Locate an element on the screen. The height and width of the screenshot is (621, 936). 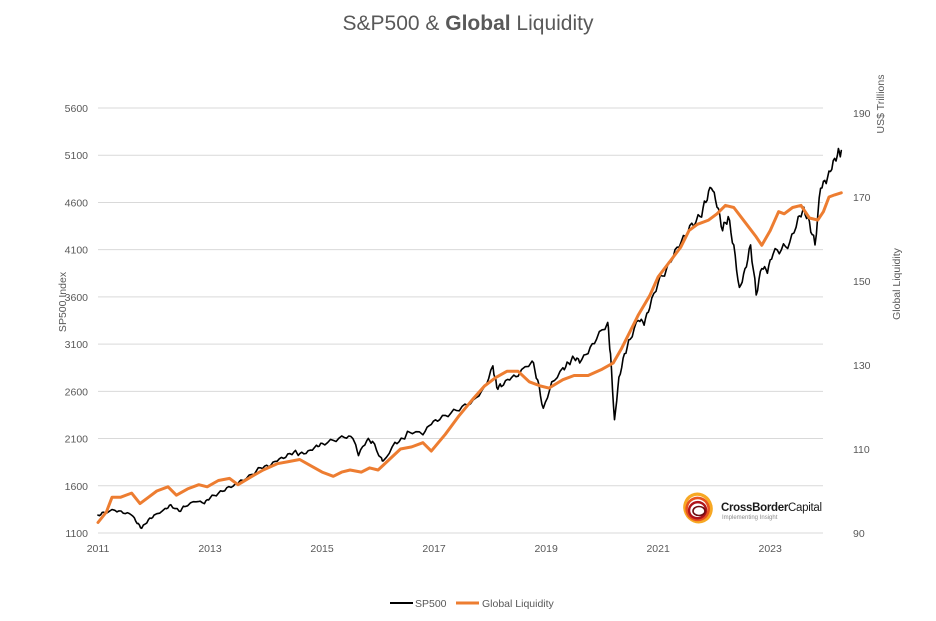
svg-text: CrossBorderCapital is located at coordinates (771, 508).